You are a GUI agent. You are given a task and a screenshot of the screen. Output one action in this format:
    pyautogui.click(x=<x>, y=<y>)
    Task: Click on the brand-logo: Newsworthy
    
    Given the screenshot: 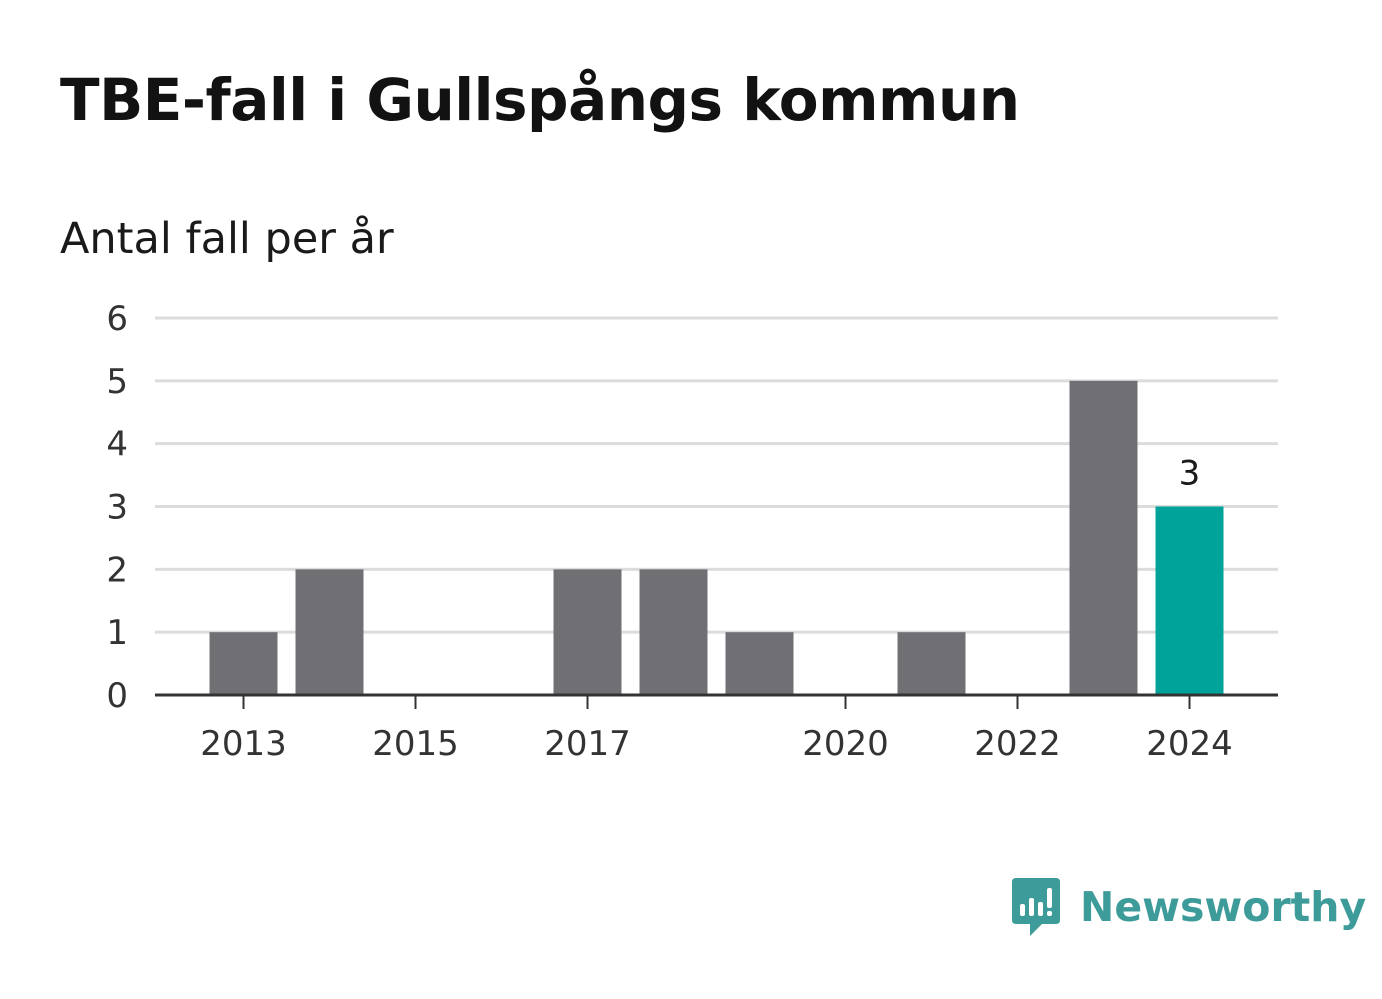 What is the action you would take?
    pyautogui.click(x=1188, y=907)
    